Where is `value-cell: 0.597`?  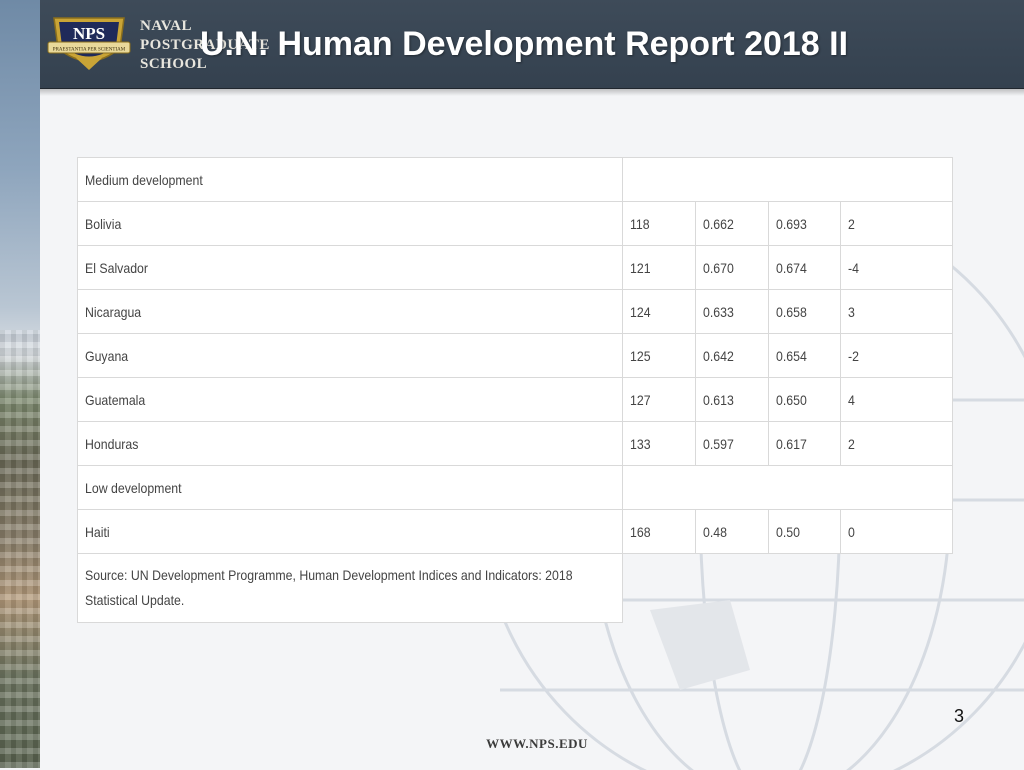 value-cell: 0.597 is located at coordinates (732, 443).